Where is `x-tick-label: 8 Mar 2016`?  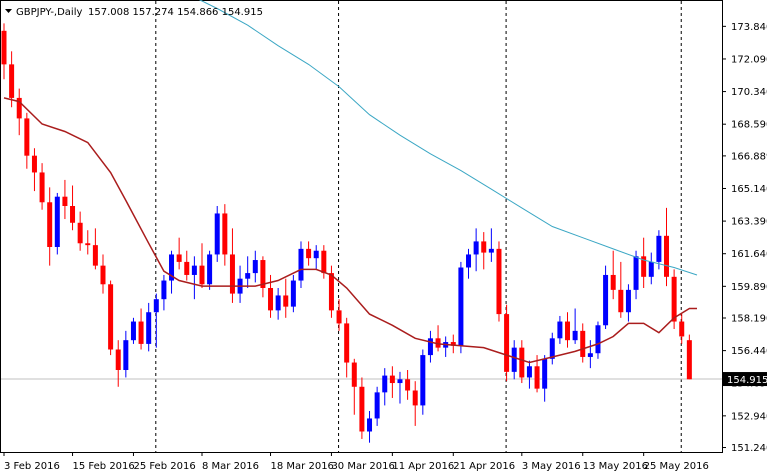
x-tick-label: 8 Mar 2016 is located at coordinates (230, 466).